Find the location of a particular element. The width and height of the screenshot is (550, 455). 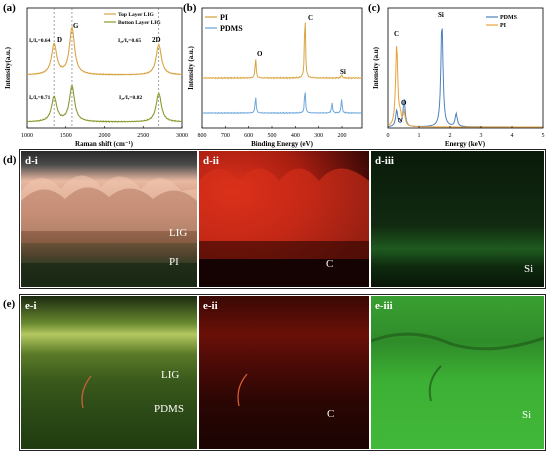

d-iii-silicon-map: d-iii Si is located at coordinates (457, 219).